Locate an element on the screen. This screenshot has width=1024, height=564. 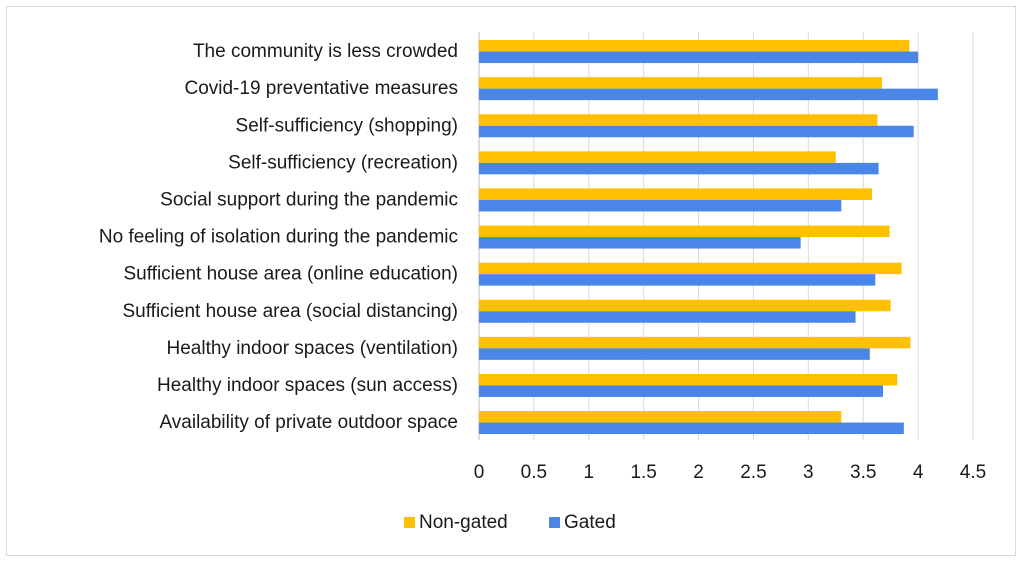
category-label: The community is less crowded is located at coordinates (325, 51).